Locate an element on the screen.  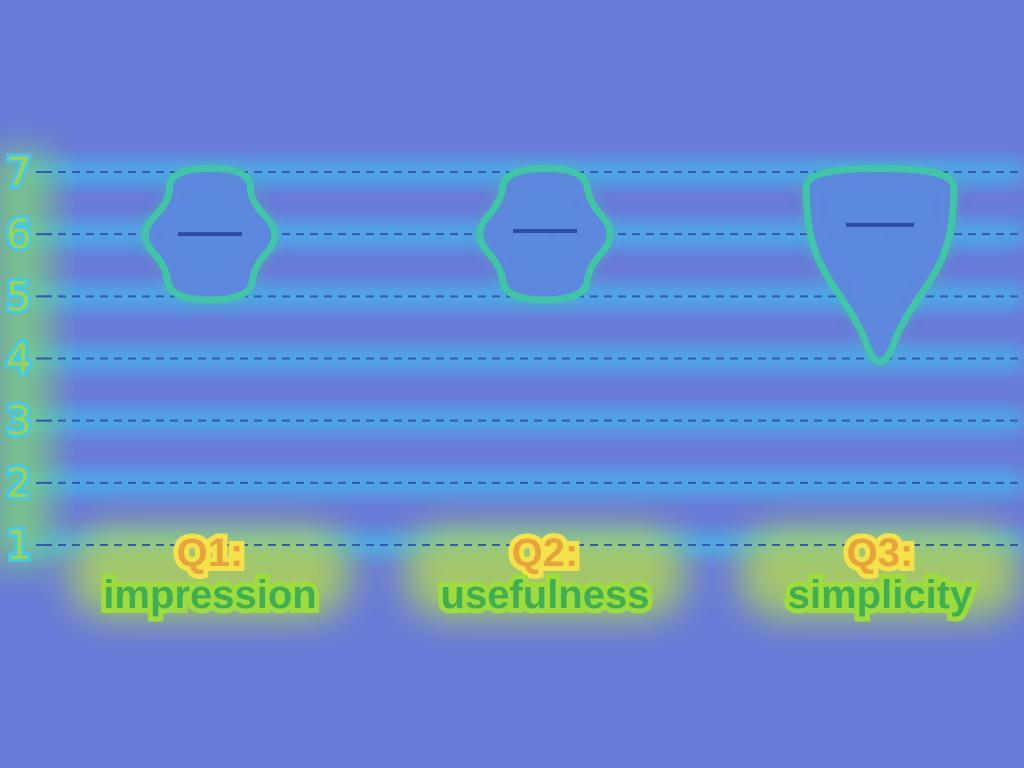
category-label-q-3: Q3: is located at coordinates (880, 553).